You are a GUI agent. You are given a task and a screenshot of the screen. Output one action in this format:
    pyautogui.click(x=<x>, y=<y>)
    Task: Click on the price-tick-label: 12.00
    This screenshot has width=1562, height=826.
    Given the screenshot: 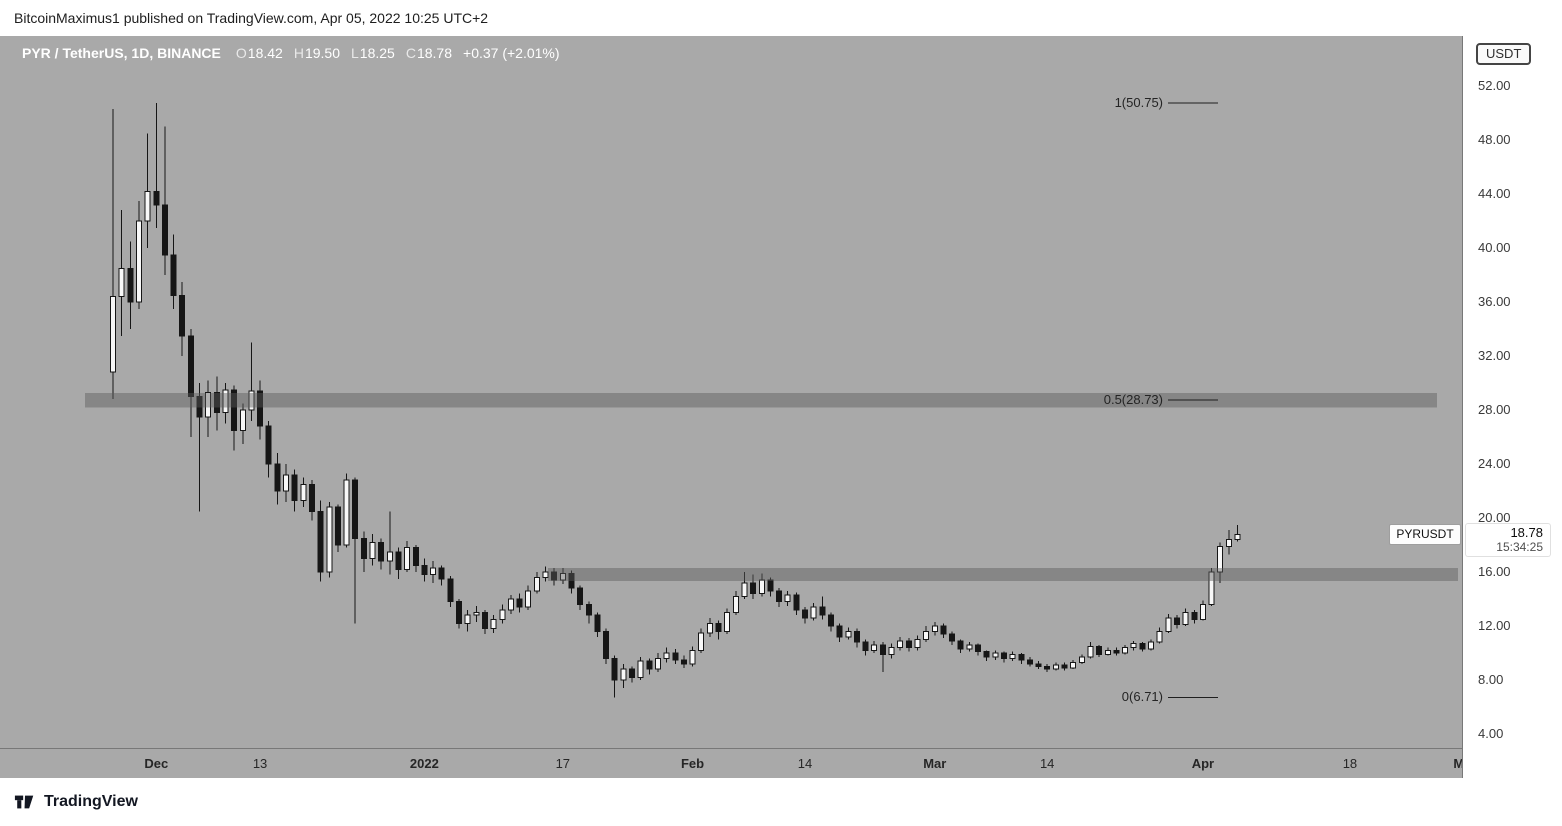 What is the action you would take?
    pyautogui.click(x=1494, y=625)
    